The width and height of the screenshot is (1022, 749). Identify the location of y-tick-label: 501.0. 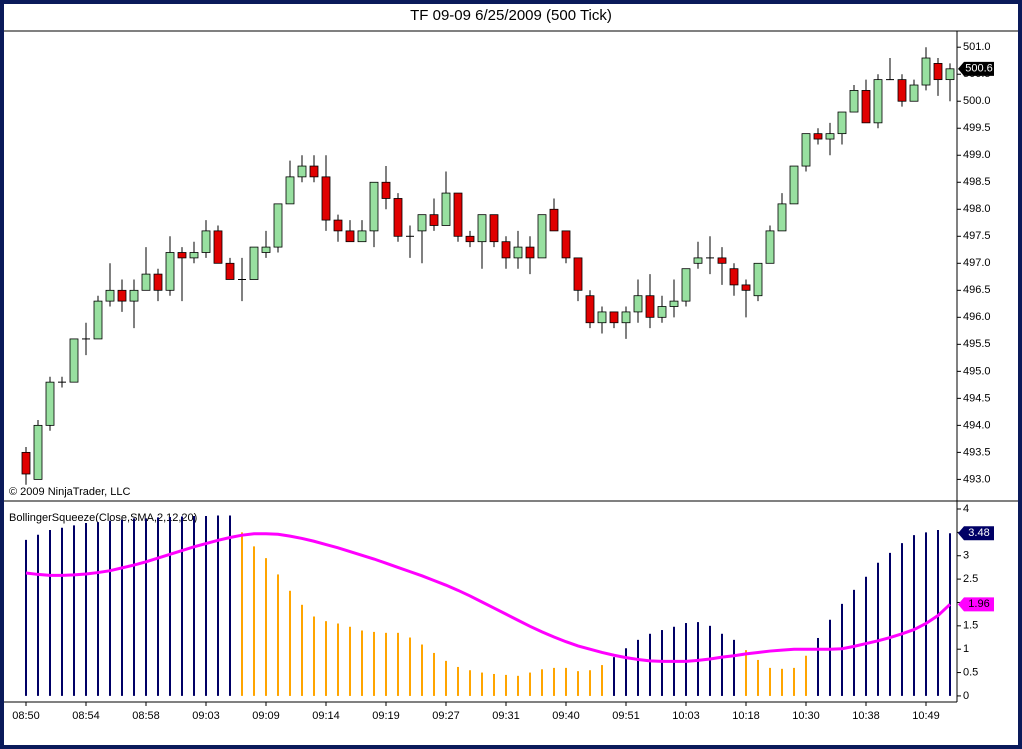
(977, 47).